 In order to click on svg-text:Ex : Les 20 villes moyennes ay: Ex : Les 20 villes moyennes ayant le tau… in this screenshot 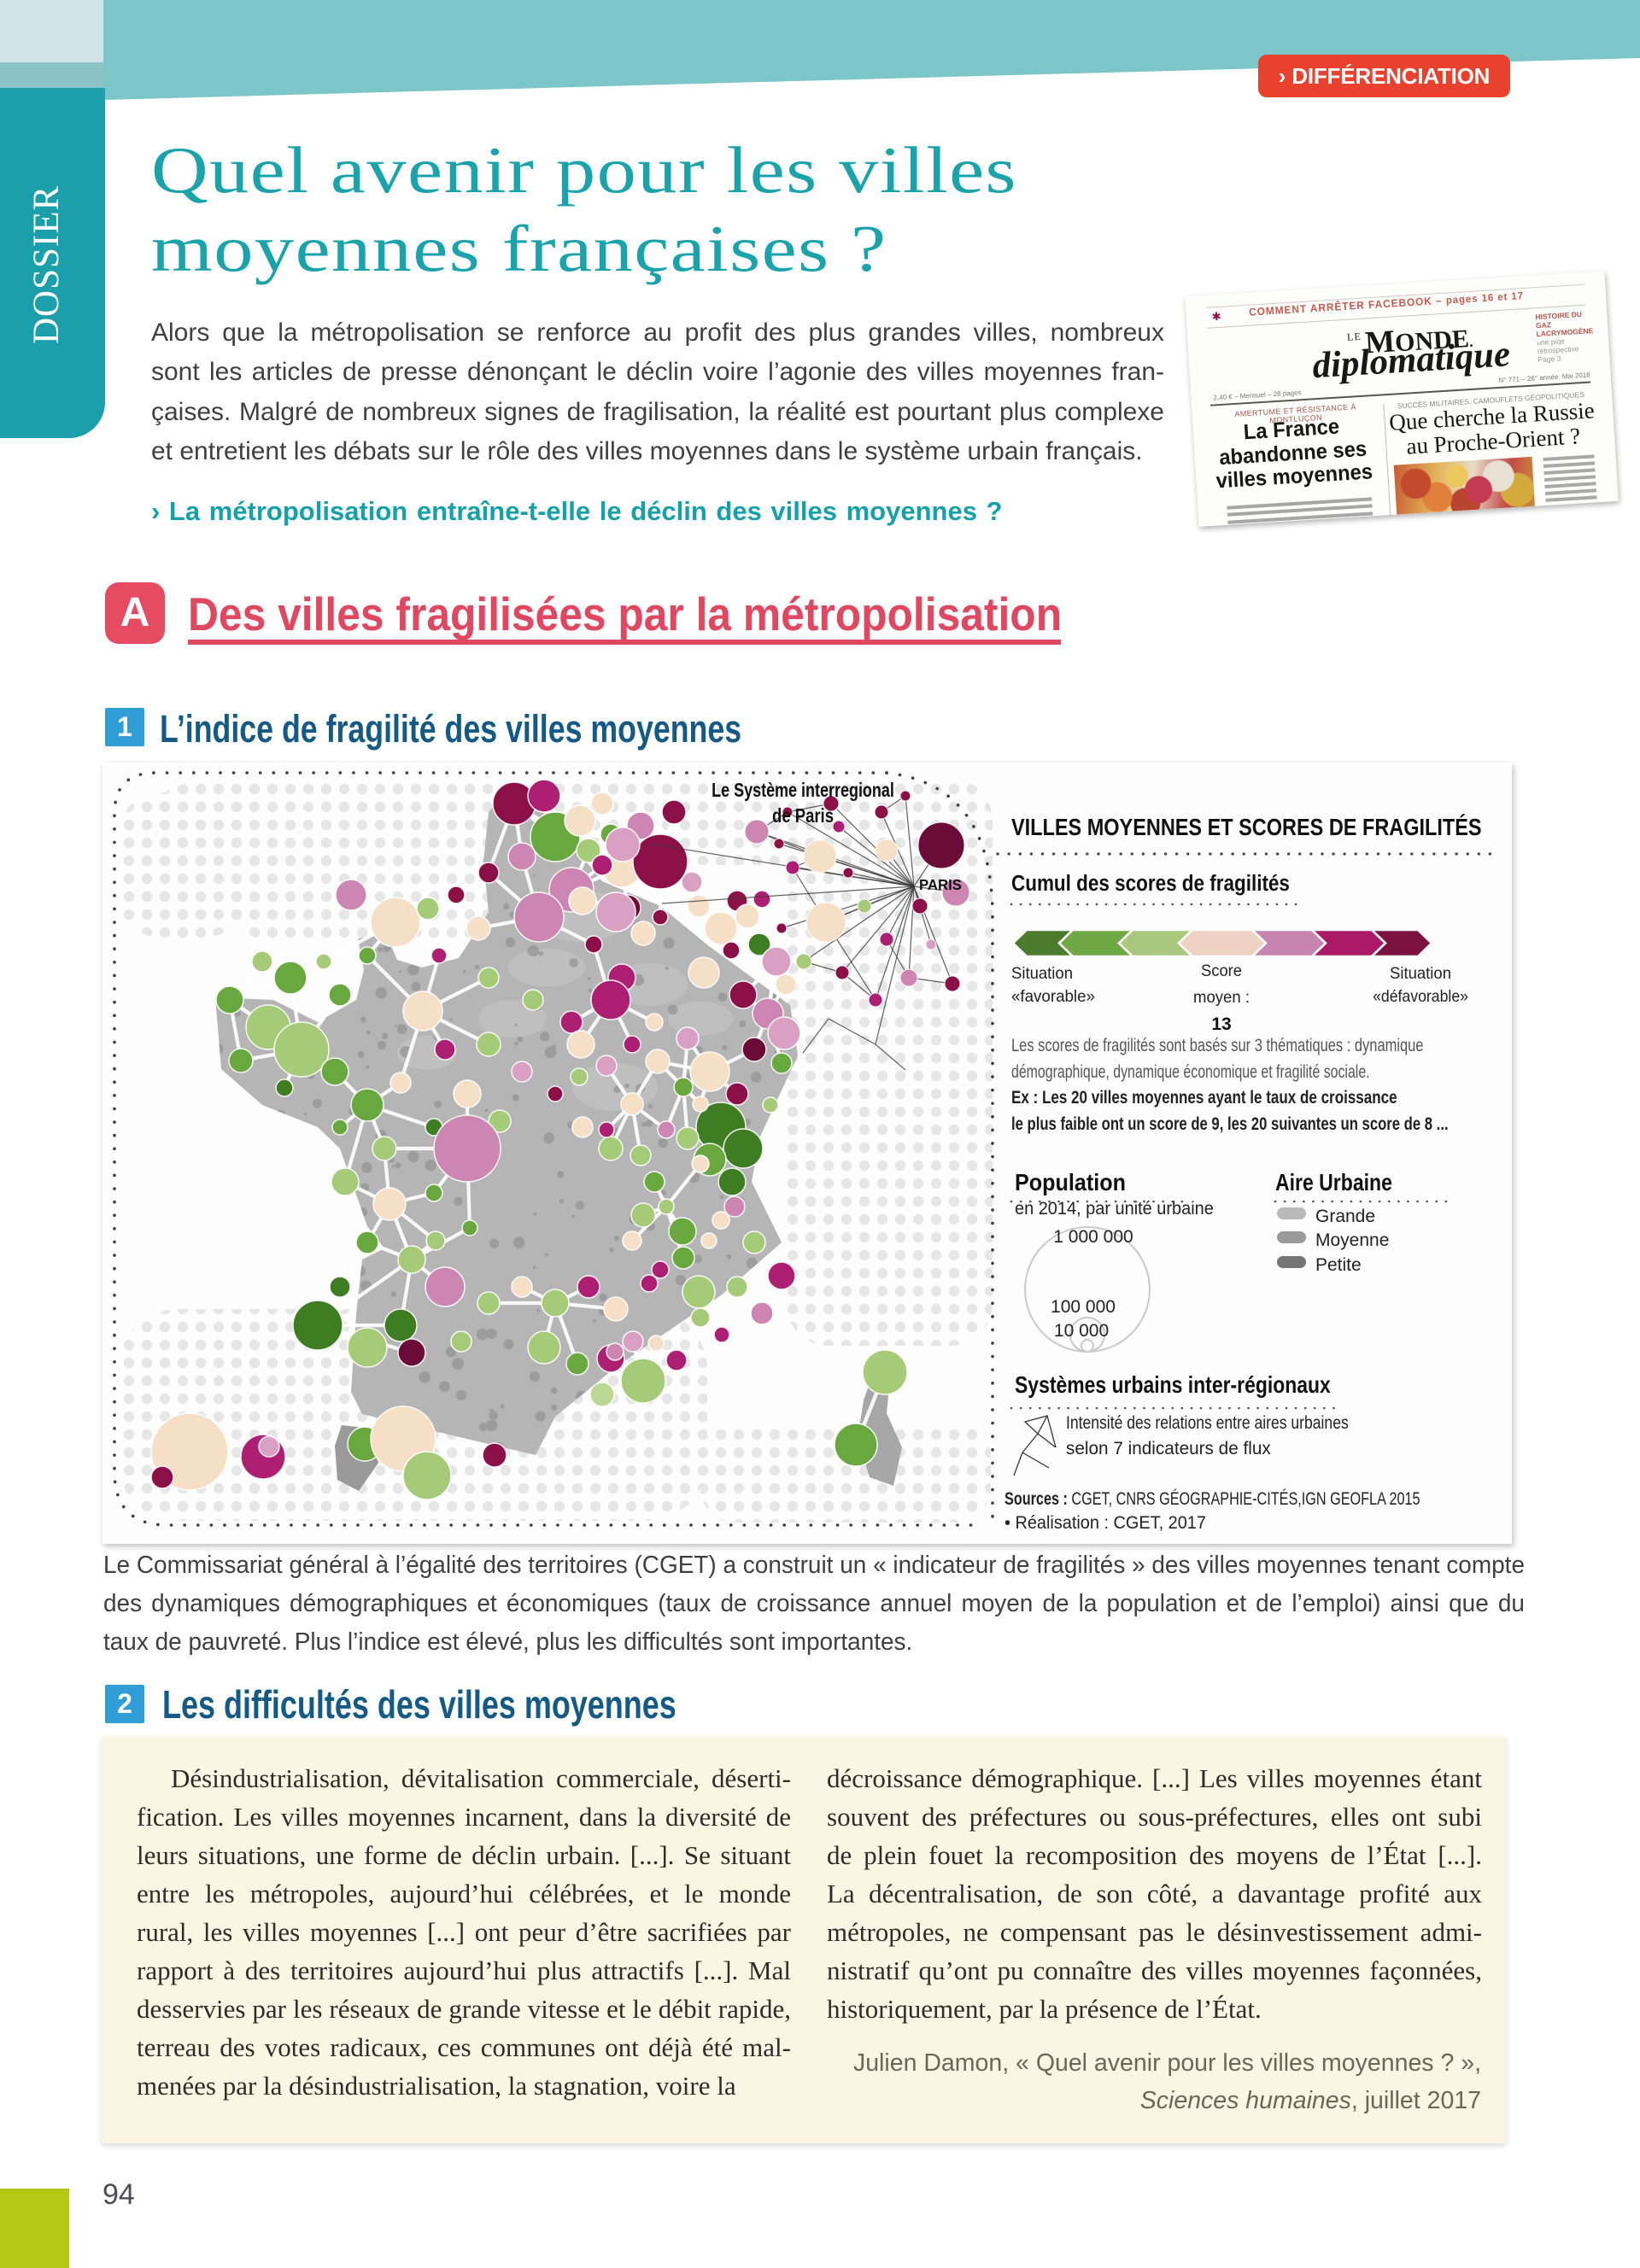, I will do `click(1204, 1098)`.